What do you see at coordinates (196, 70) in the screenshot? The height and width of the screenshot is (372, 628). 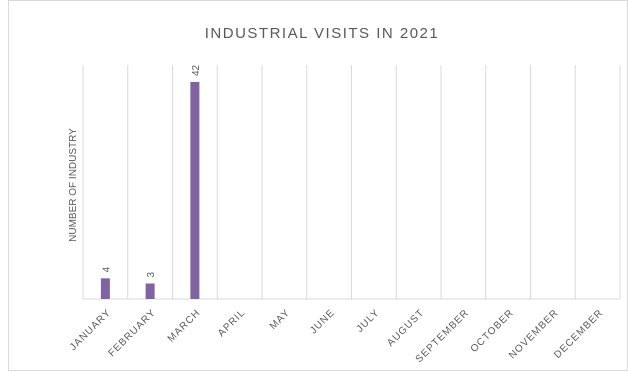 I see `data-label: 42` at bounding box center [196, 70].